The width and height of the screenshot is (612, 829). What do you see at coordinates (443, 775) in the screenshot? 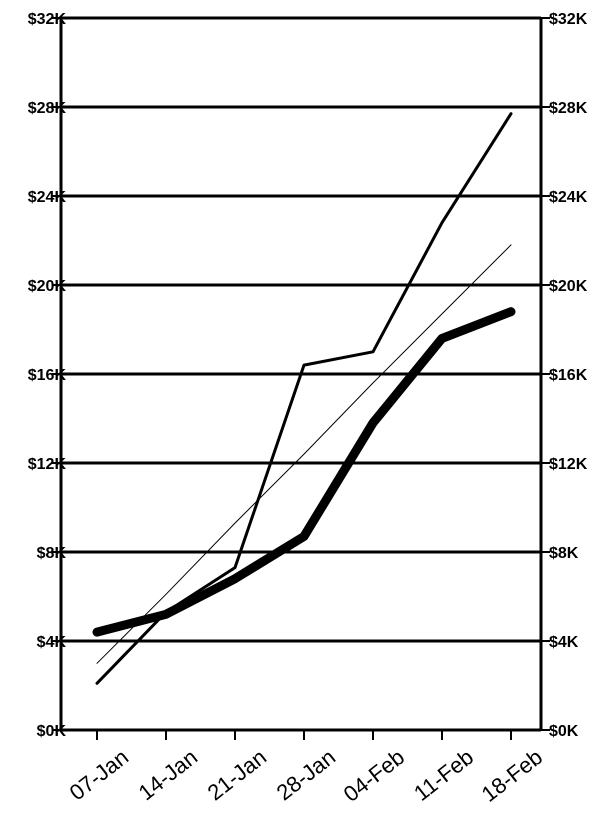
I see `x-tick-label: 11-Feb` at bounding box center [443, 775].